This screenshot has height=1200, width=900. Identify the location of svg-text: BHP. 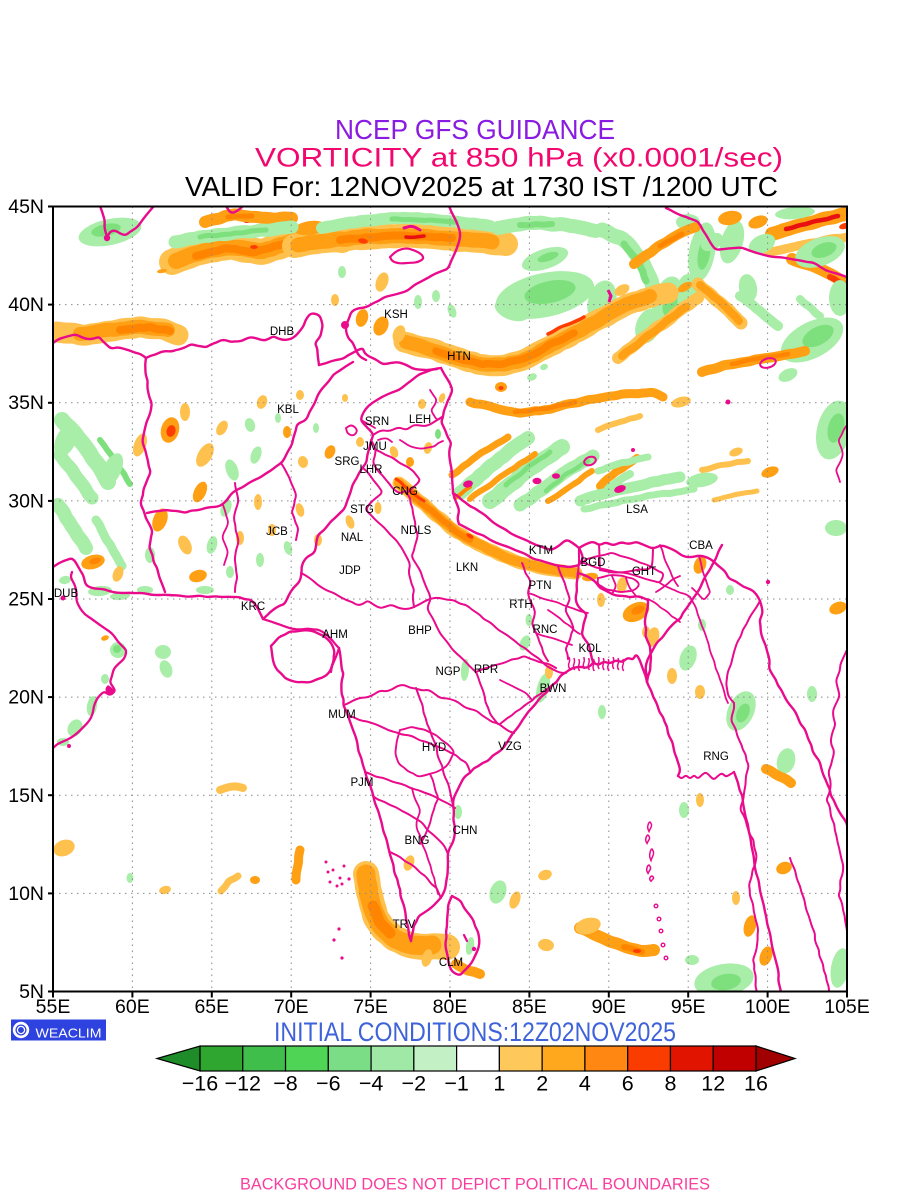
(420, 631).